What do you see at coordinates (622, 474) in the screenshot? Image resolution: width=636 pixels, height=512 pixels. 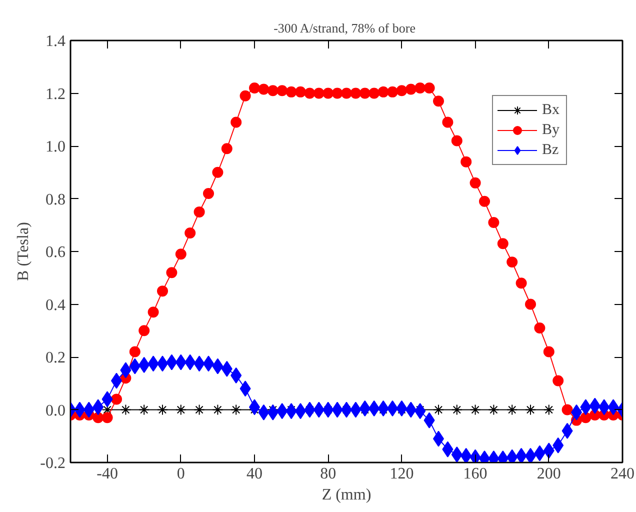 I see `x-tick-label: 240` at bounding box center [622, 474].